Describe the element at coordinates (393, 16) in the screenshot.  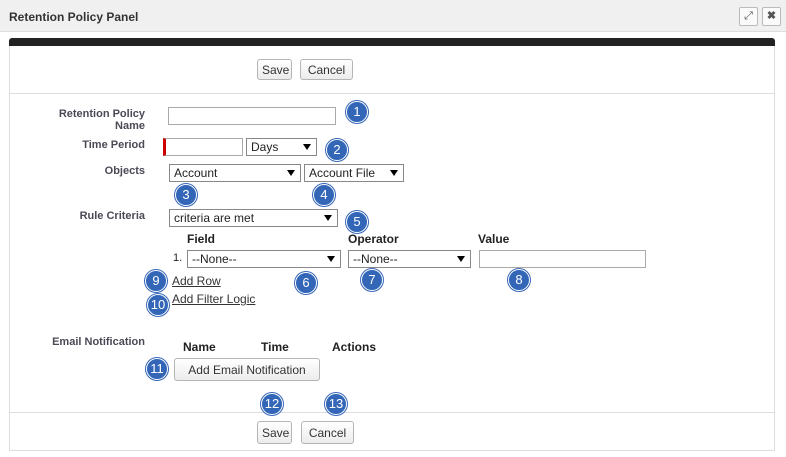
I see `title-bar` at that location.